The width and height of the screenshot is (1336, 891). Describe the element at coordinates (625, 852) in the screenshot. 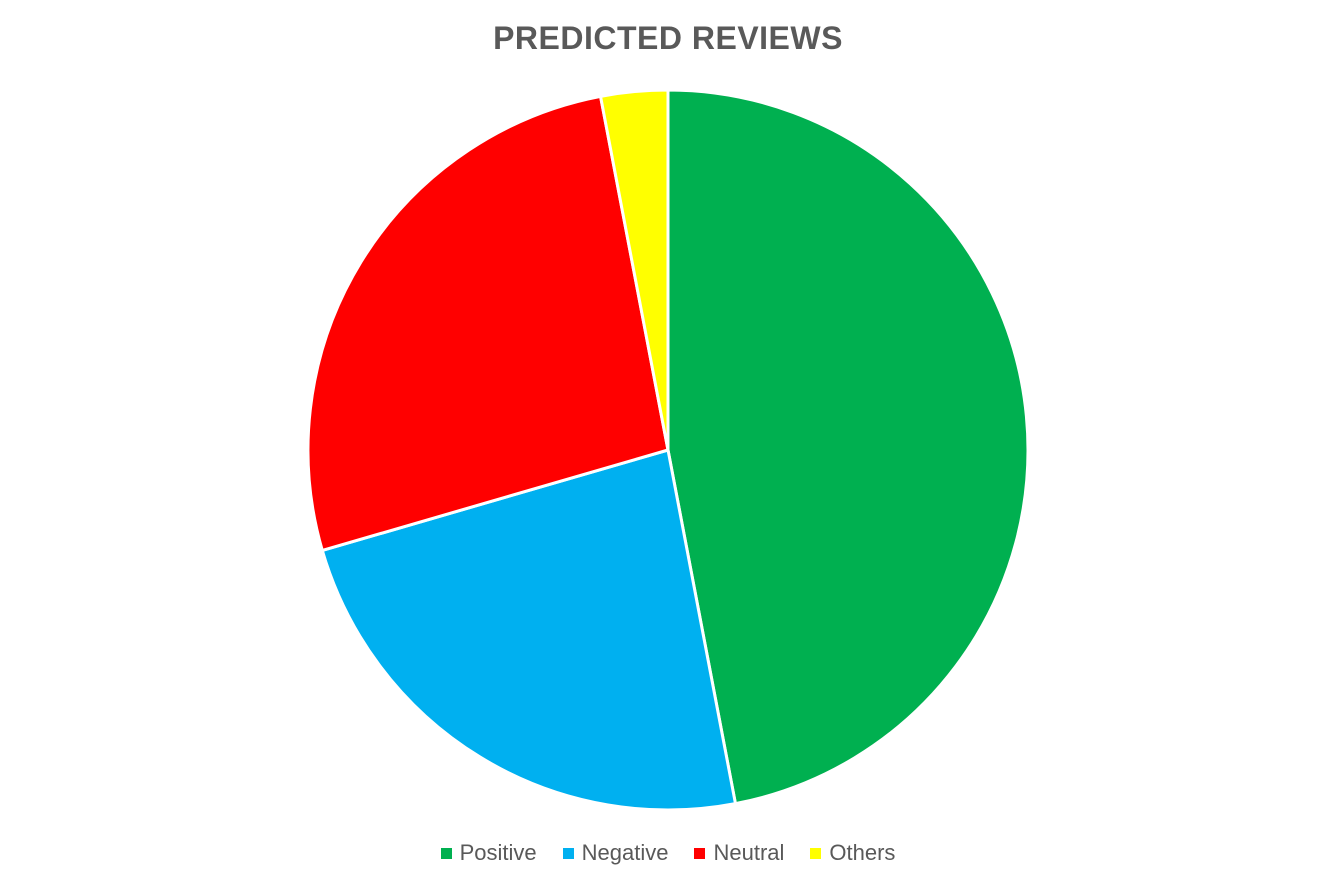

I see `legend-label-negative: Negative` at that location.